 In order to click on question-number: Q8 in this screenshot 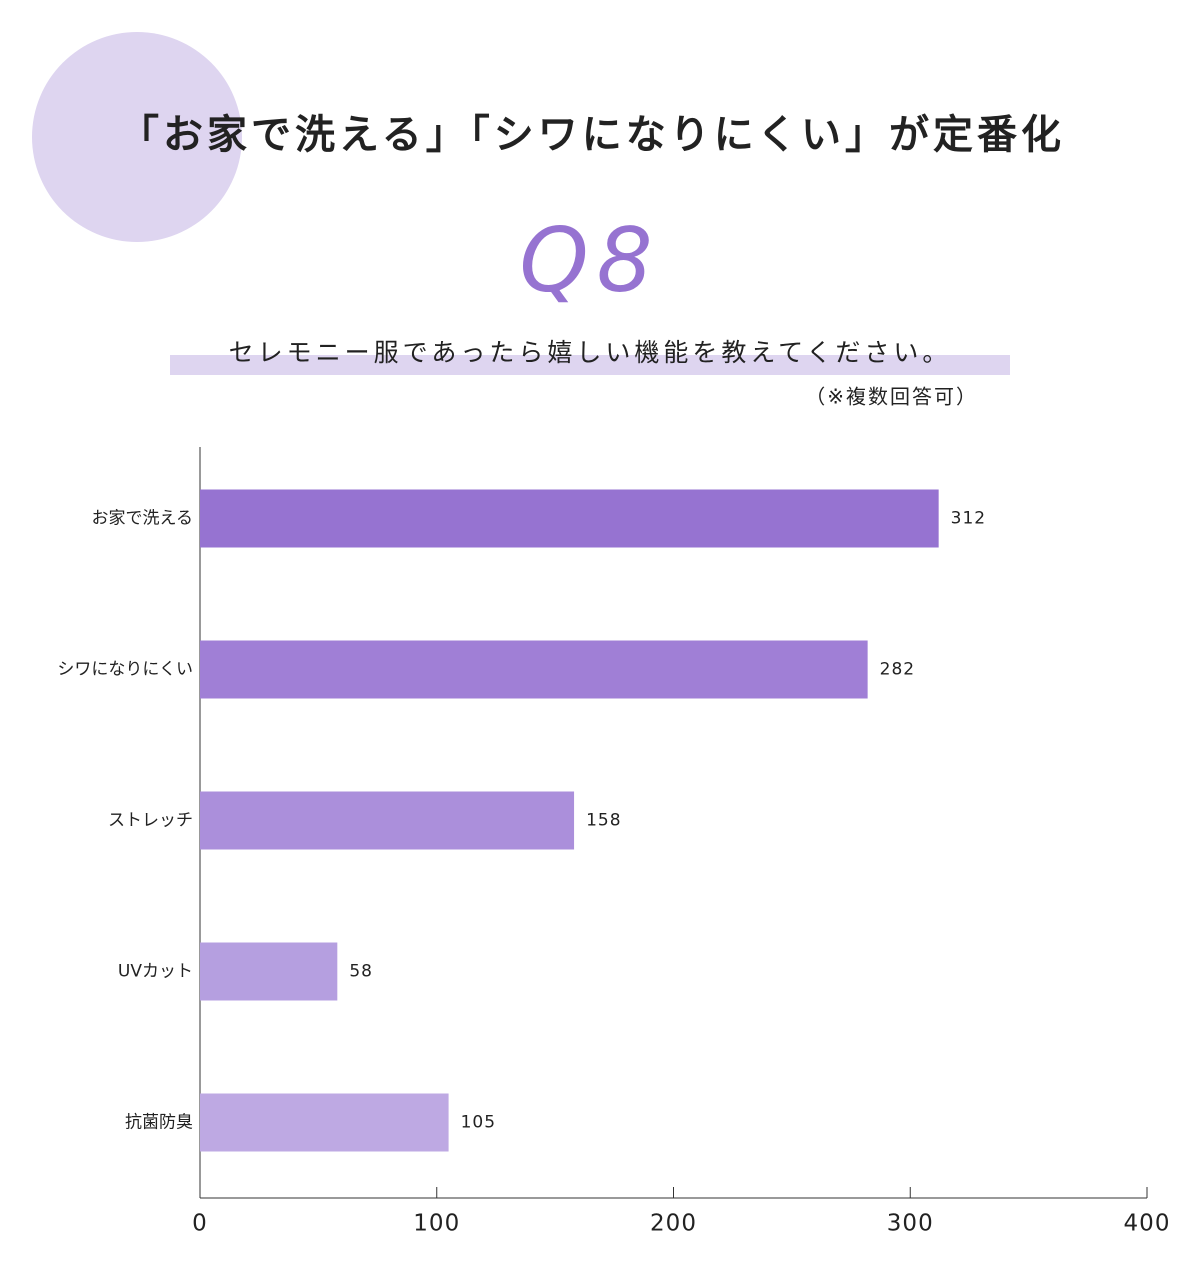, I will do `click(589, 260)`.